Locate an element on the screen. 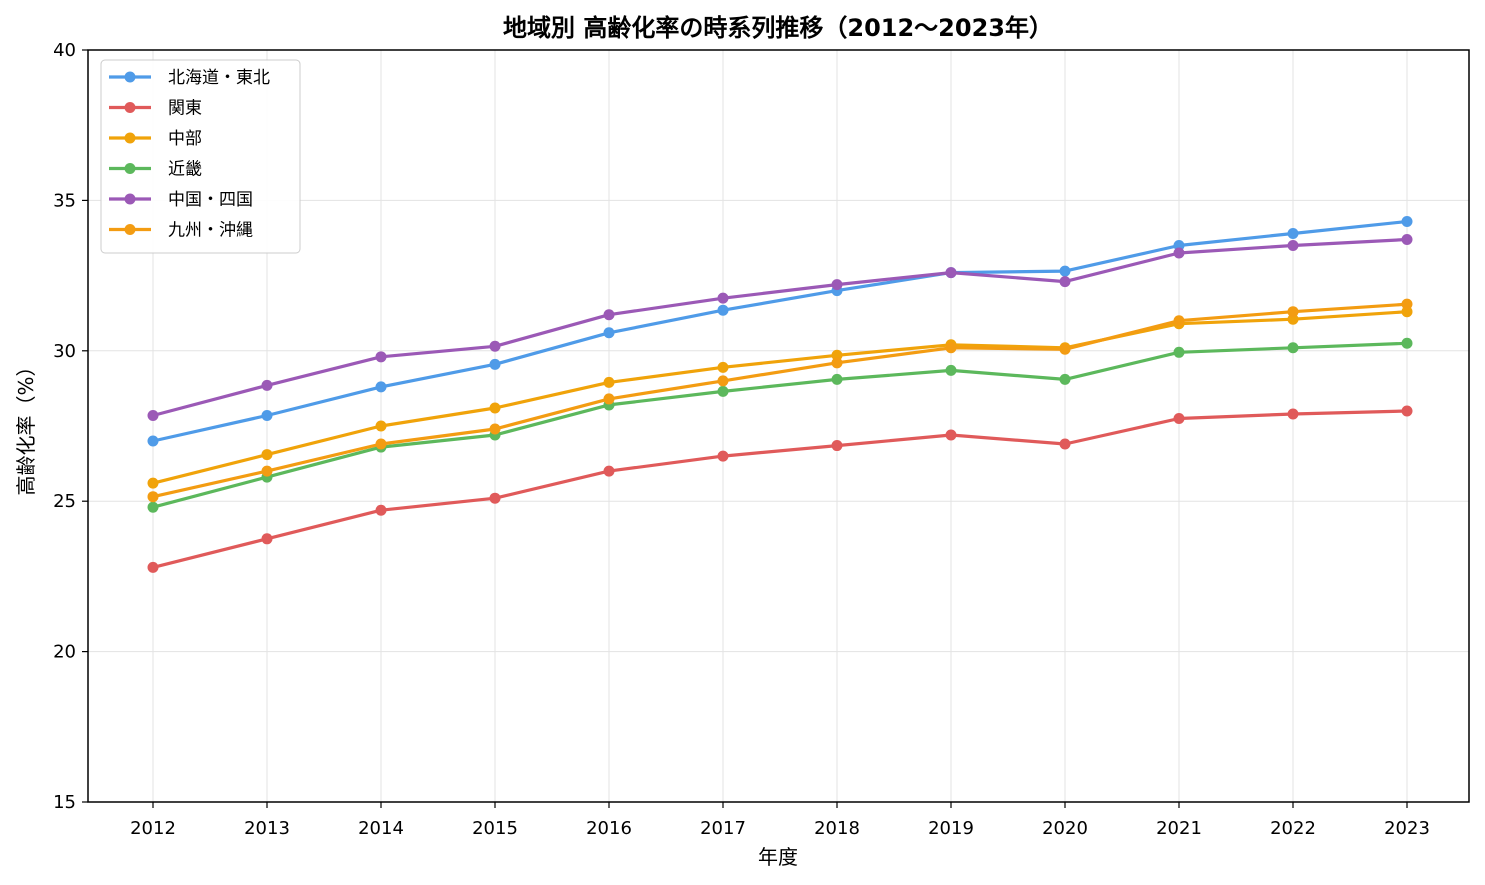 This screenshot has height=885, width=1485. x-tick-label: 2019 is located at coordinates (951, 828).